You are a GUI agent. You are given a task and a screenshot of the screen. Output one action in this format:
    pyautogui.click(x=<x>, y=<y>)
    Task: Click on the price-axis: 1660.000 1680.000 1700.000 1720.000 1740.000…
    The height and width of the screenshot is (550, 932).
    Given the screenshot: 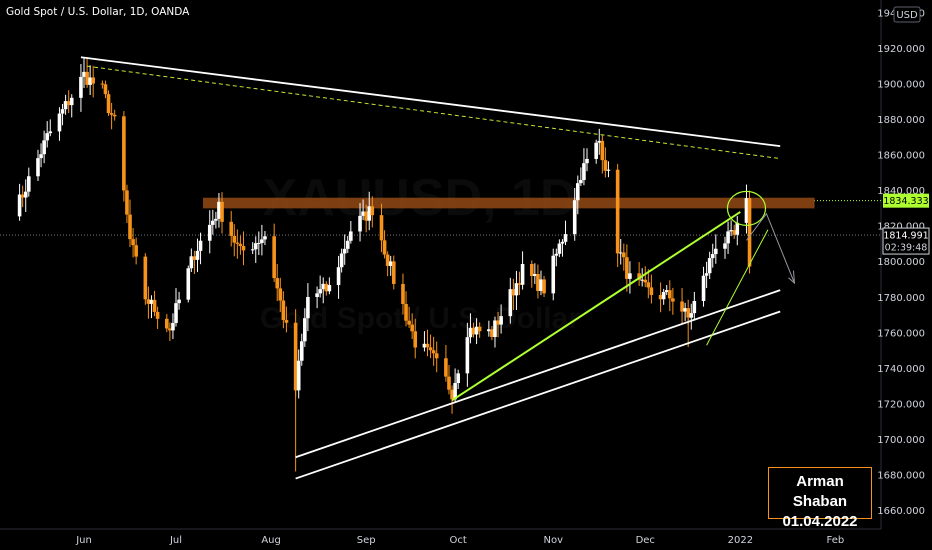 What is the action you would take?
    pyautogui.click(x=901, y=262)
    